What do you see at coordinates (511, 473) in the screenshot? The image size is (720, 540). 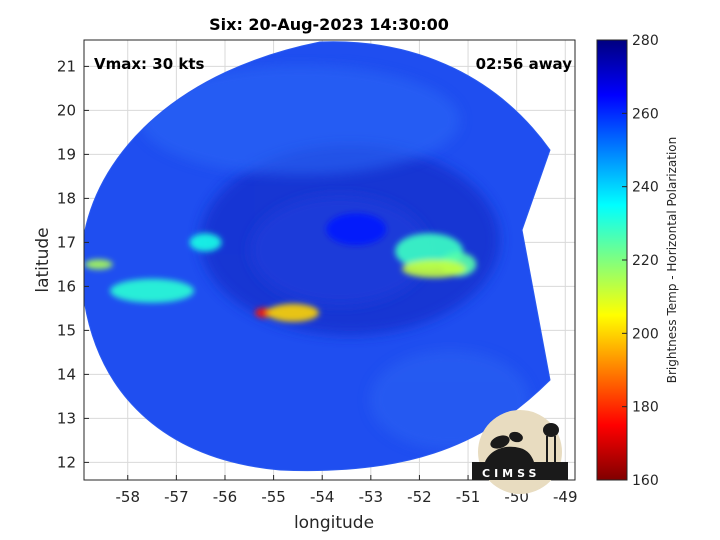 I see `logo-text: CIMSS` at bounding box center [511, 473].